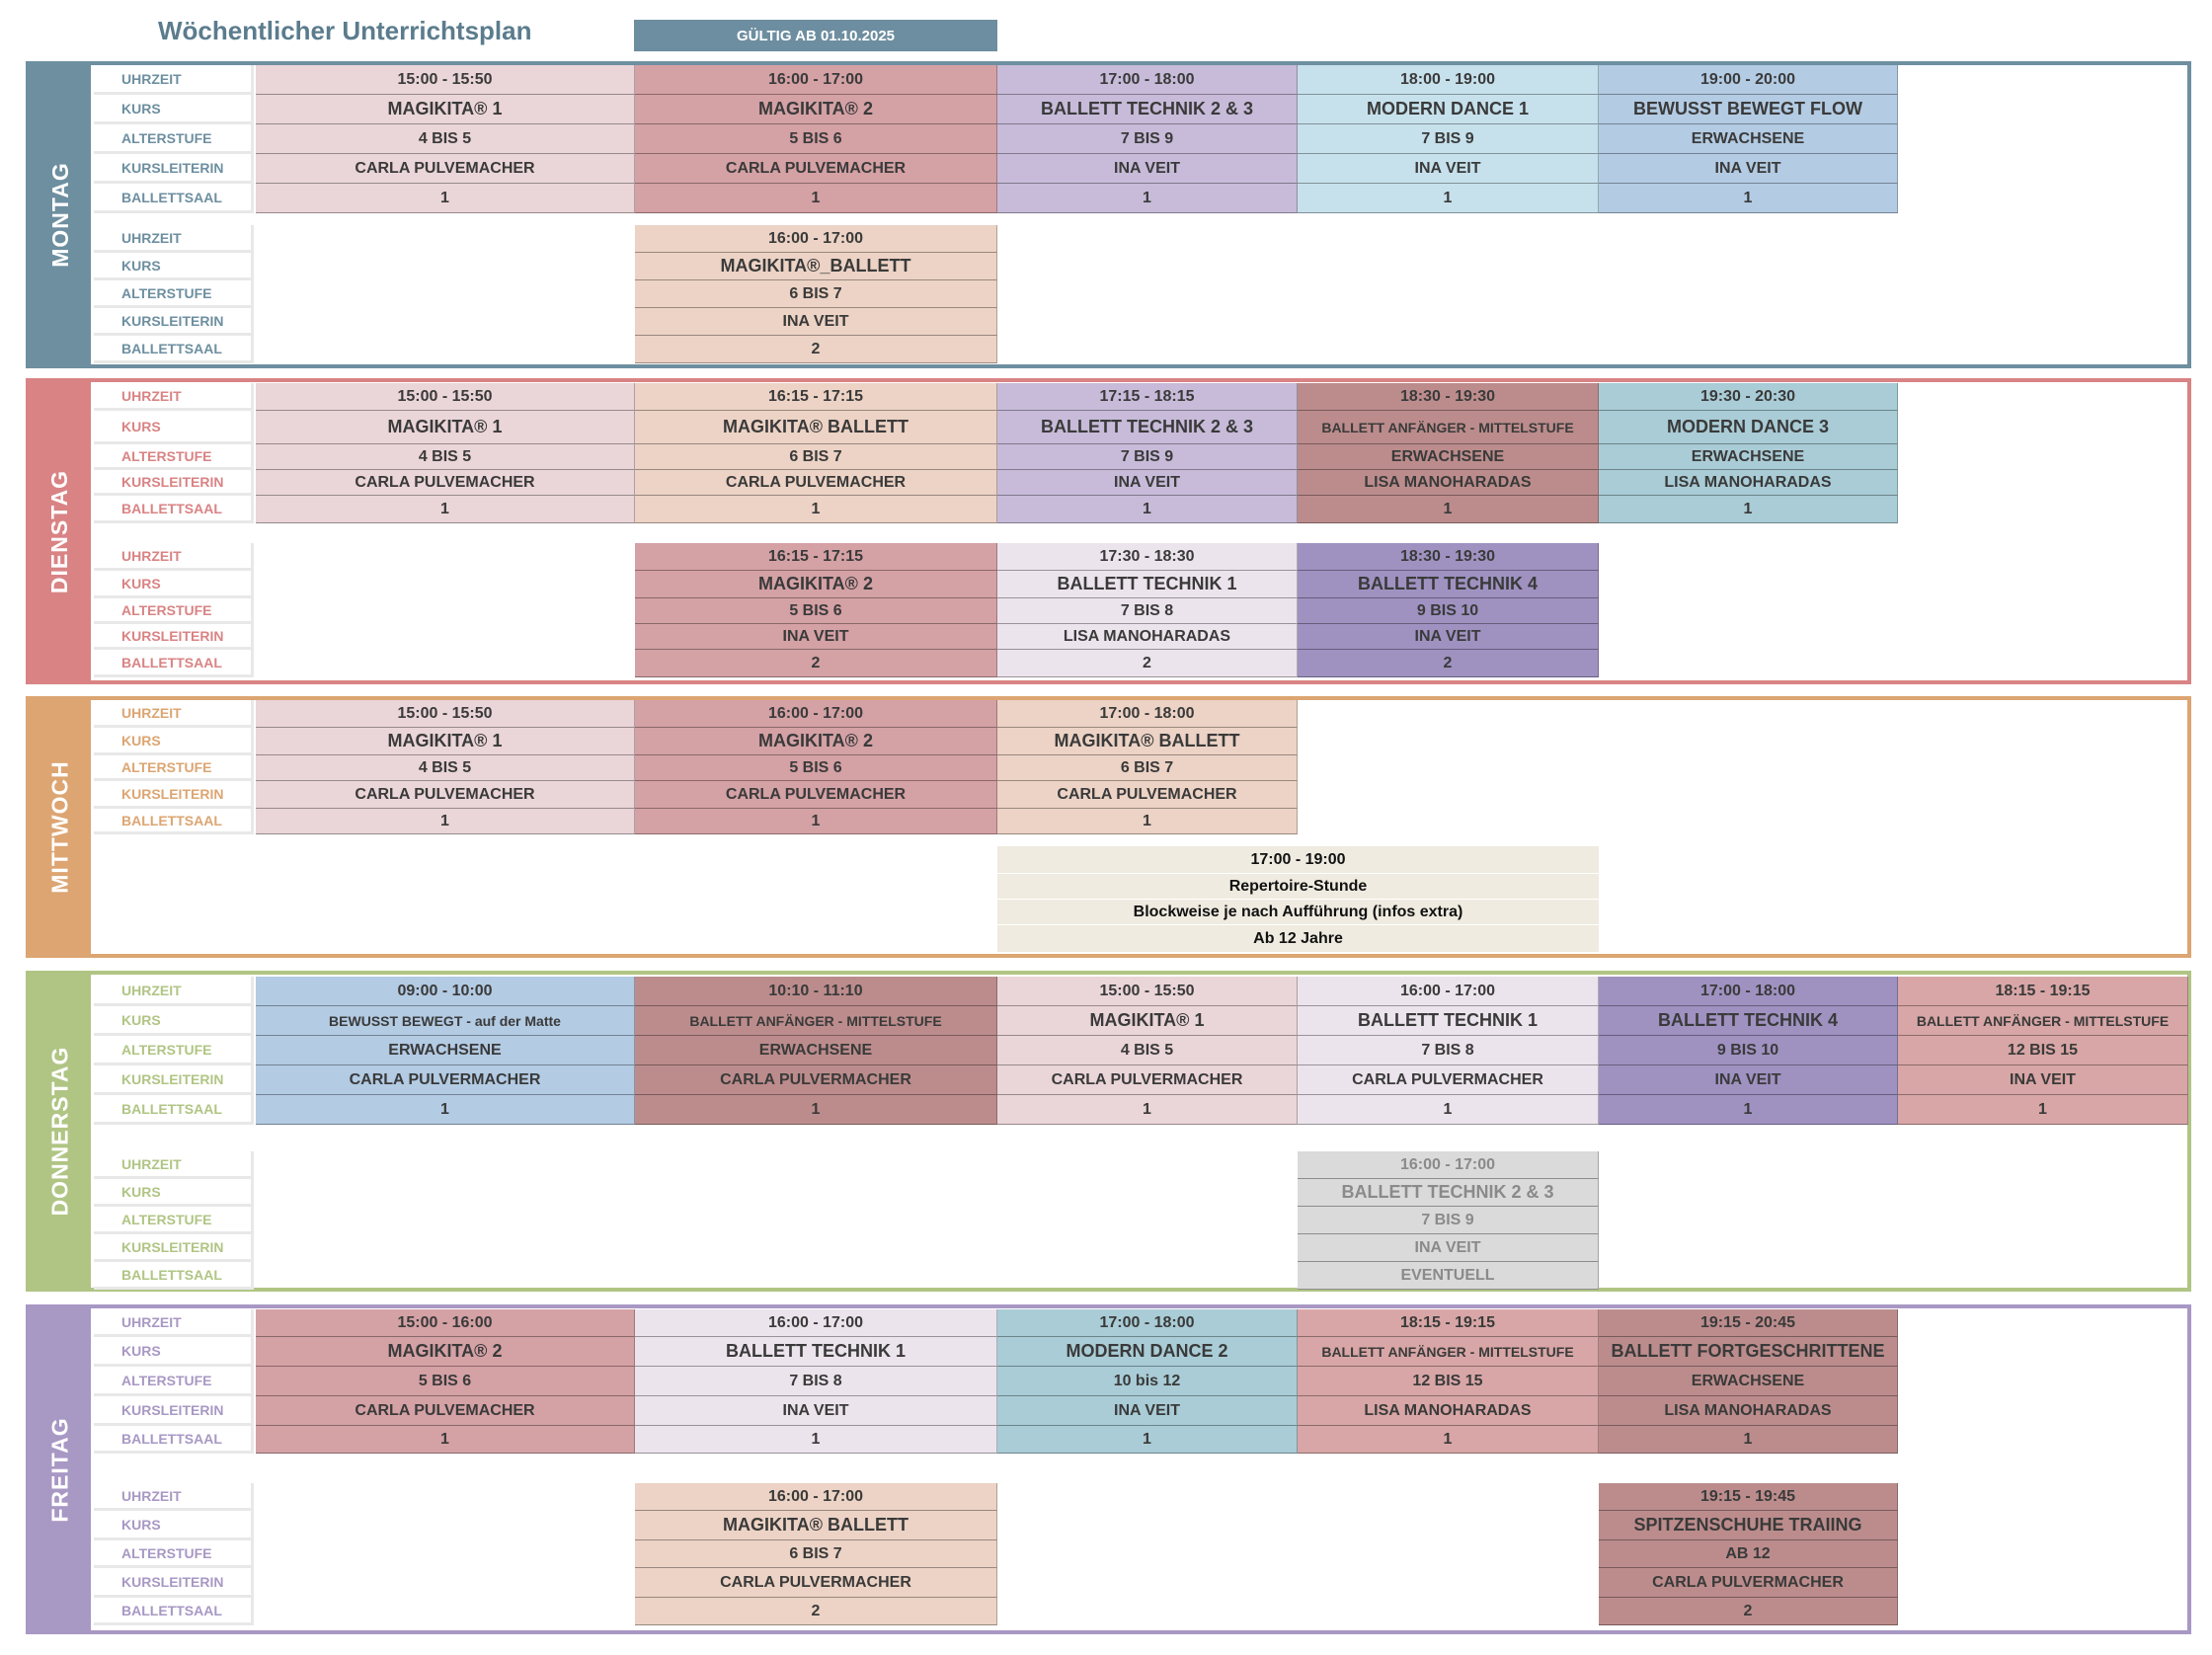 The height and width of the screenshot is (1655, 2212). I want to click on day-band: MONTAG, so click(61, 214).